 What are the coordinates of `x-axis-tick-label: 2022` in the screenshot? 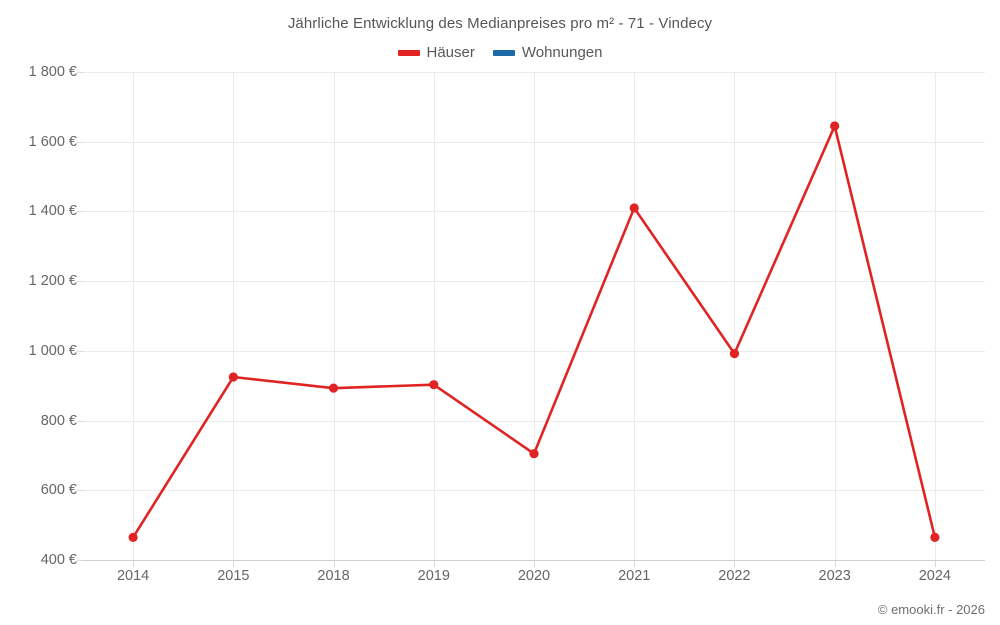 It's located at (734, 576).